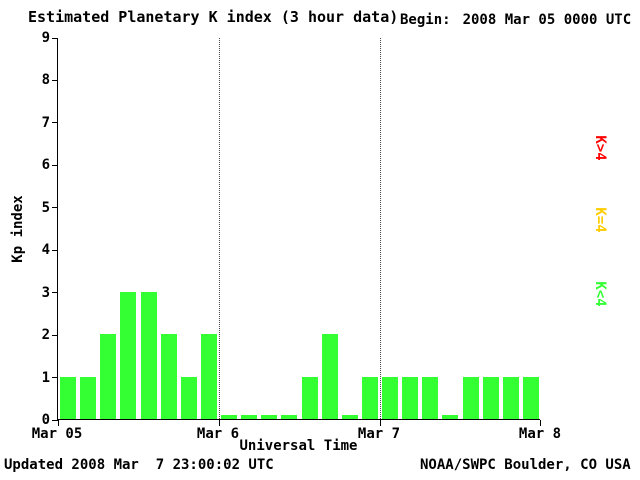 The height and width of the screenshot is (480, 640). Describe the element at coordinates (18, 229) in the screenshot. I see `y-axis-title: Kp index` at that location.